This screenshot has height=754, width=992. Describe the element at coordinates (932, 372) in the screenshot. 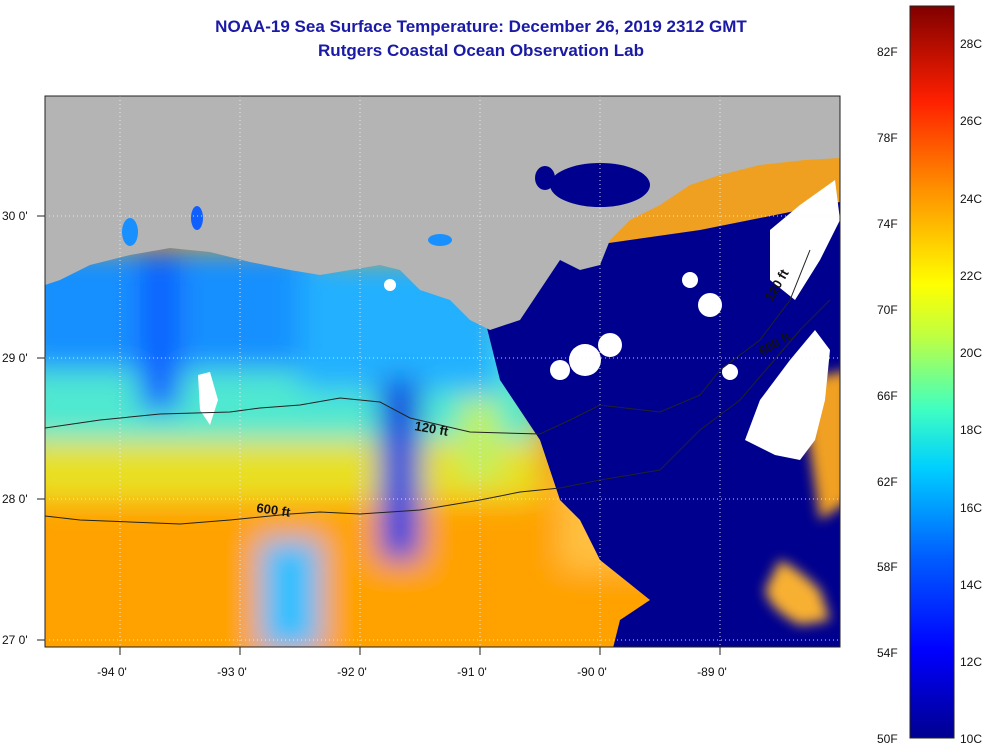

I see `colorbar-gradient` at that location.